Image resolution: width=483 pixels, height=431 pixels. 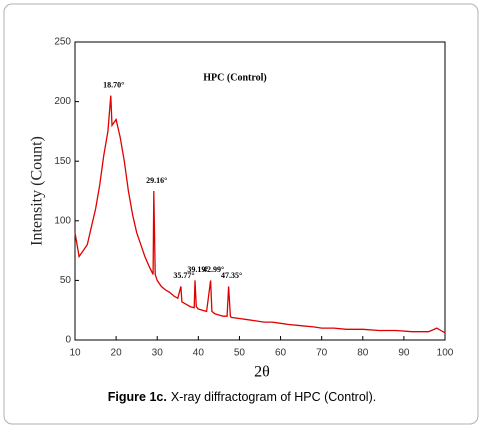 I want to click on peak-label: 18.70°, so click(x=113, y=84).